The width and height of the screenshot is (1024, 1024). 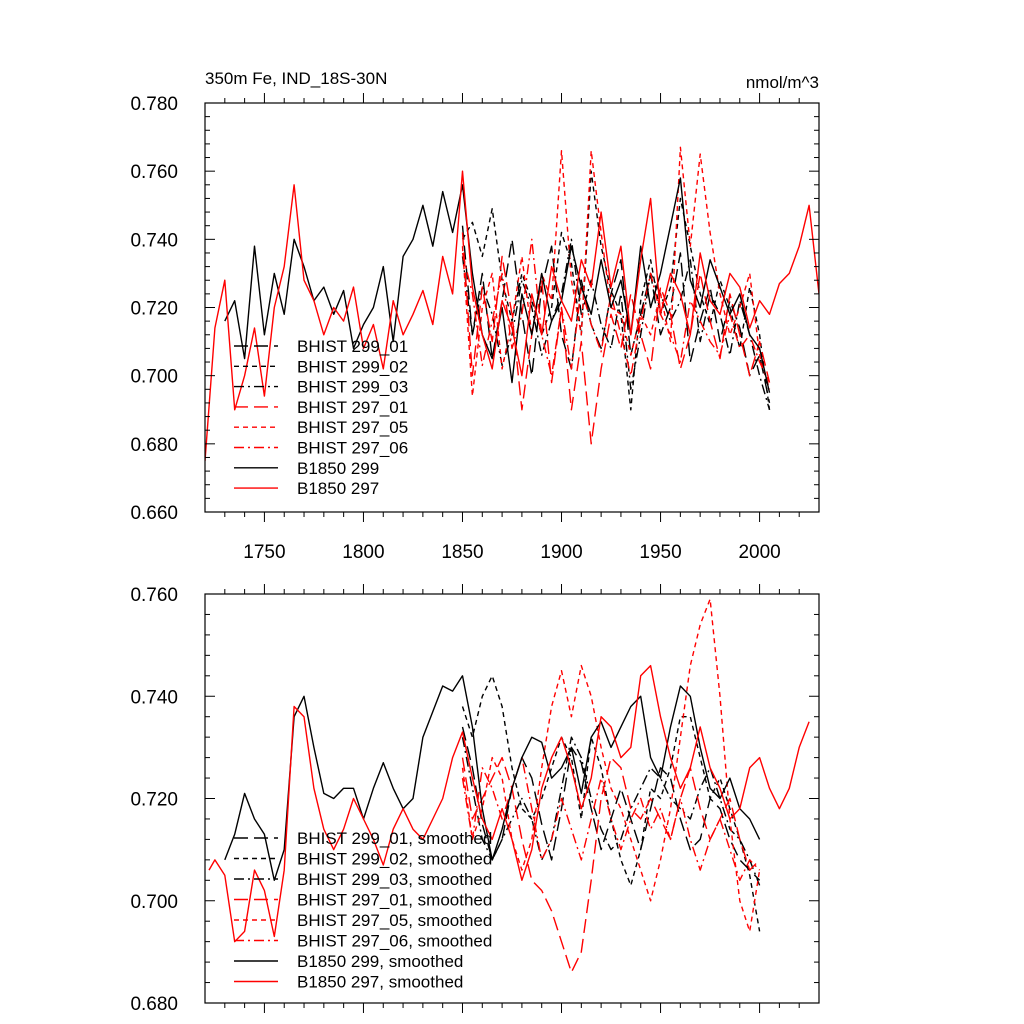 I want to click on legend-label: BHIST 297_05, so click(x=352, y=427).